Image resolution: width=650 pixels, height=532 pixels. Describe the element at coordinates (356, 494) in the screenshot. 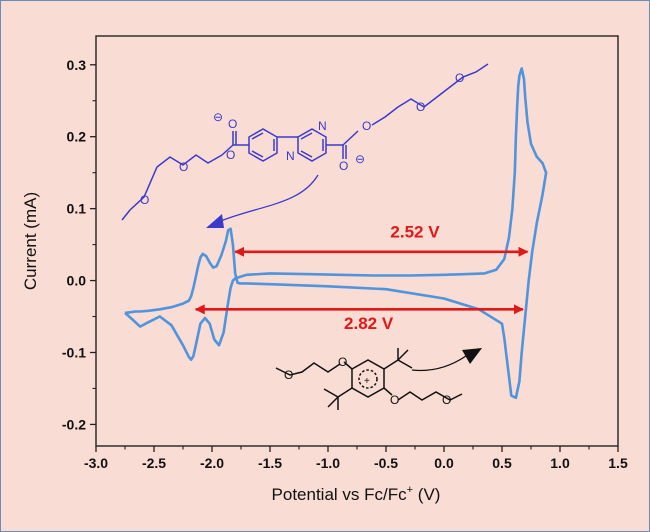

I see `x-axis-label: Potential vs Fc/Fc+ (V)` at that location.